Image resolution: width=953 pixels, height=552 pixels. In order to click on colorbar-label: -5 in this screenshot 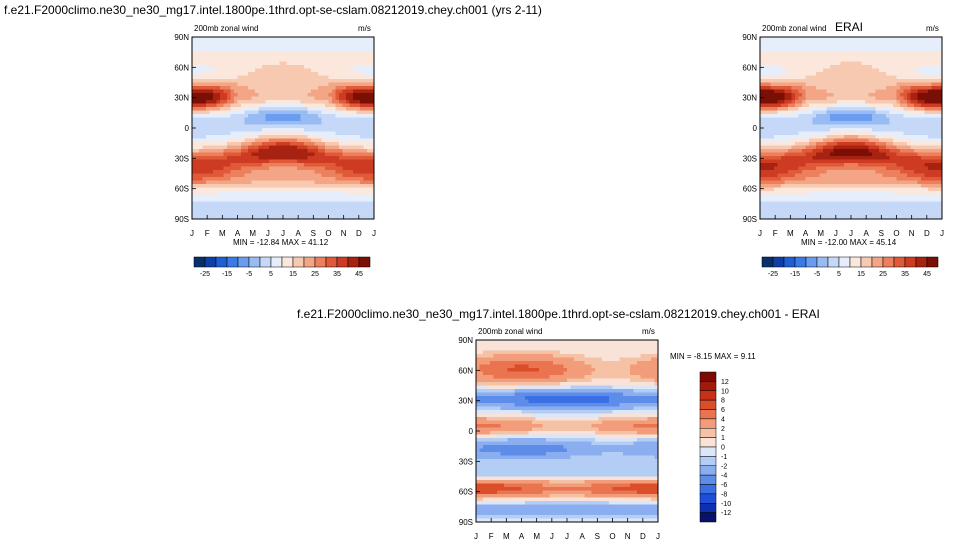, I will do `click(249, 274)`.